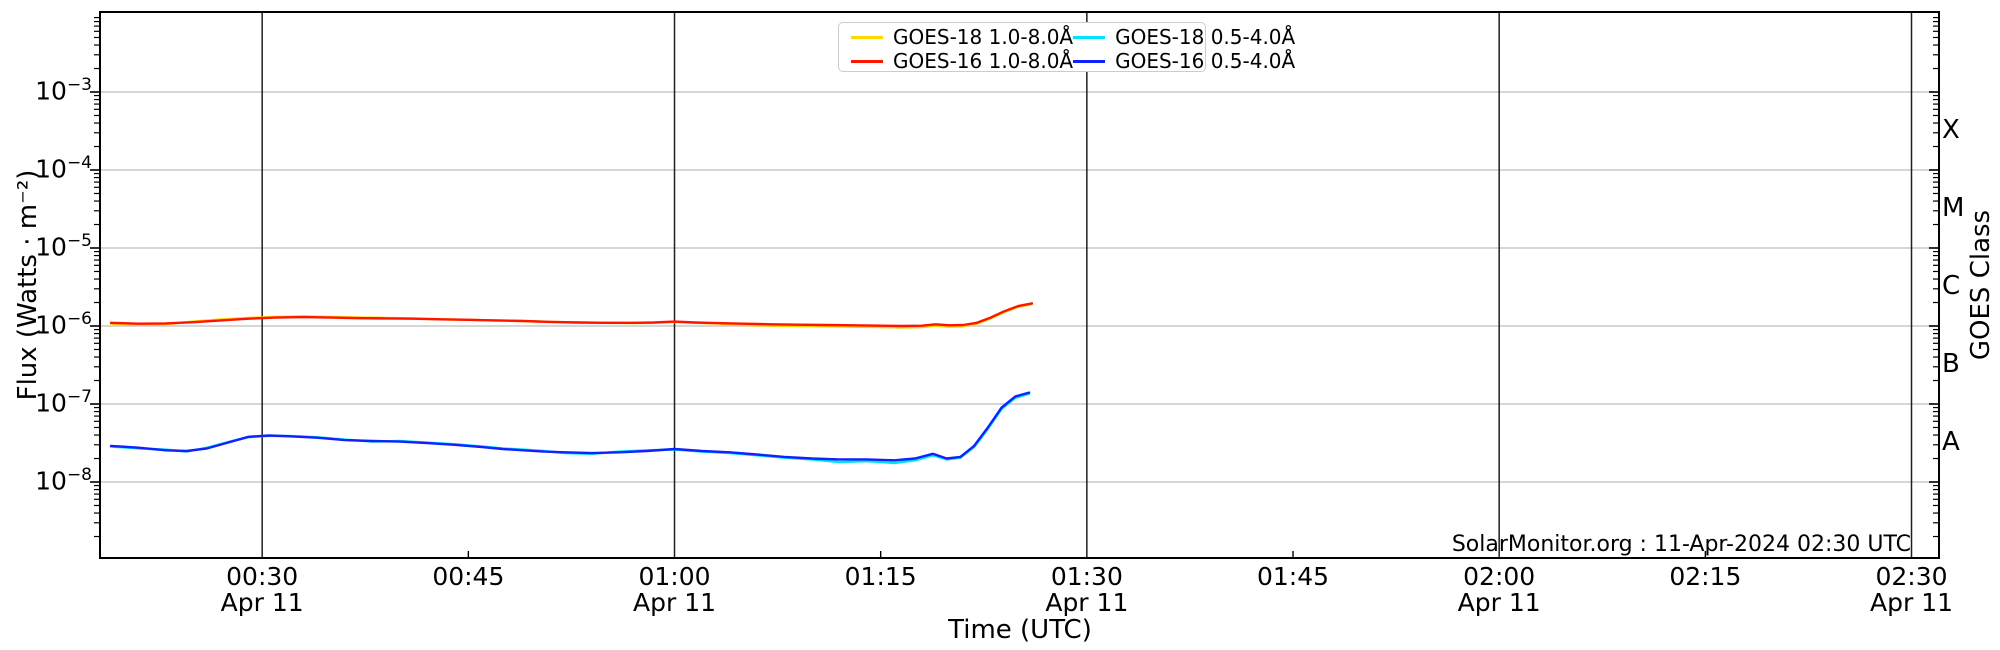 The width and height of the screenshot is (2000, 650). What do you see at coordinates (1293, 576) in the screenshot?
I see `x-minor-tick-label: 01:45` at bounding box center [1293, 576].